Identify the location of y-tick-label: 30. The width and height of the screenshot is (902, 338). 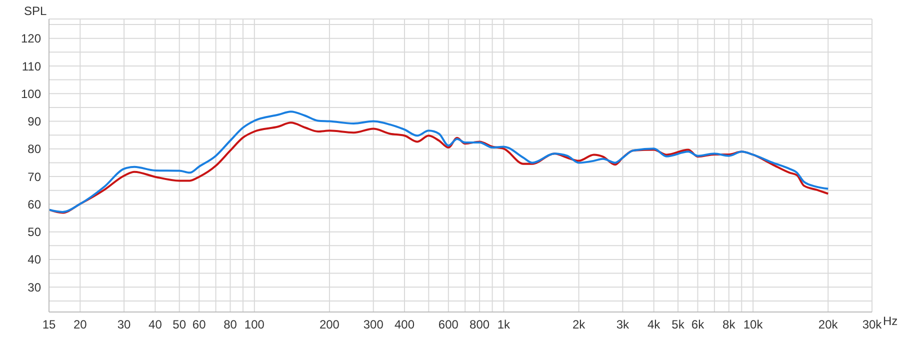
(35, 287).